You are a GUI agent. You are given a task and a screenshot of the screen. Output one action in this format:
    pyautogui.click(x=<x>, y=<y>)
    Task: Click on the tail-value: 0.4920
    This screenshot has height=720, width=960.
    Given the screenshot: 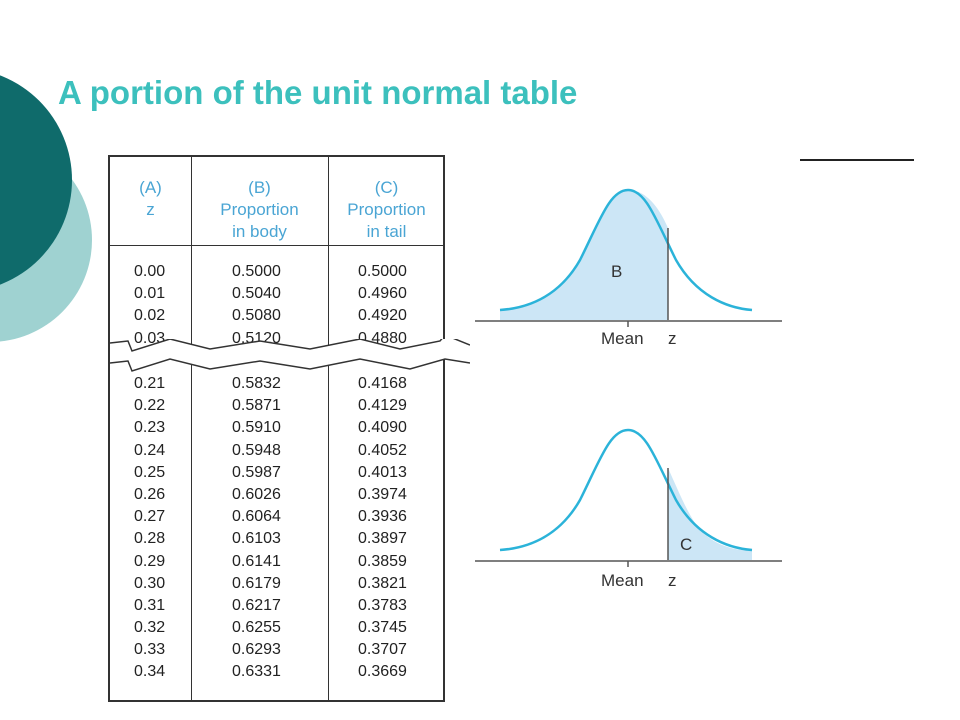 What is the action you would take?
    pyautogui.click(x=382, y=316)
    